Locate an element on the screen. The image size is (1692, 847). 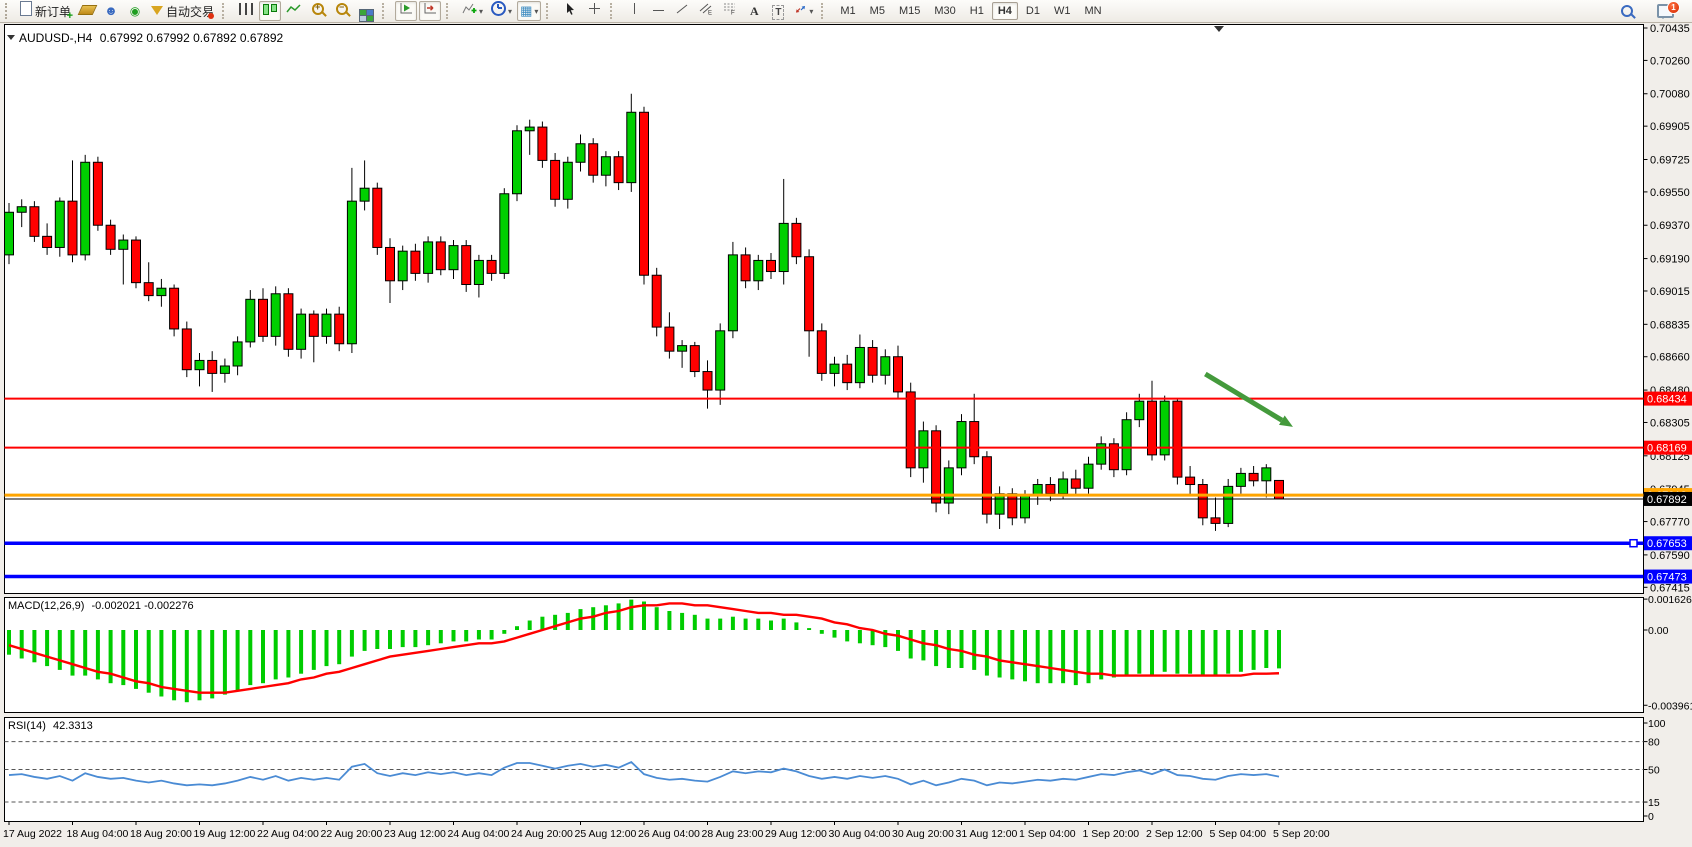
svg-text: 0.67892 is located at coordinates (1667, 500).